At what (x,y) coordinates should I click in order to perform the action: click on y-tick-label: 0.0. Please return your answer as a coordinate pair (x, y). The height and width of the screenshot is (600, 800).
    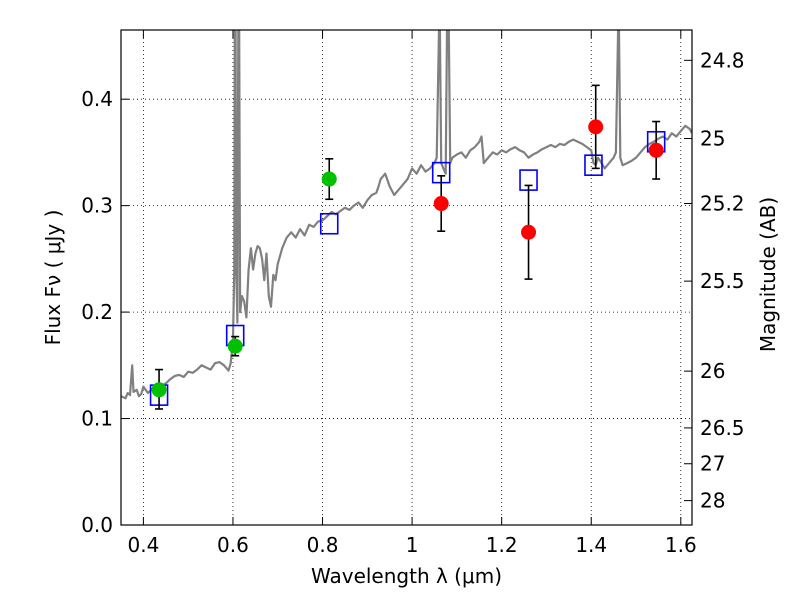
    Looking at the image, I should click on (97, 525).